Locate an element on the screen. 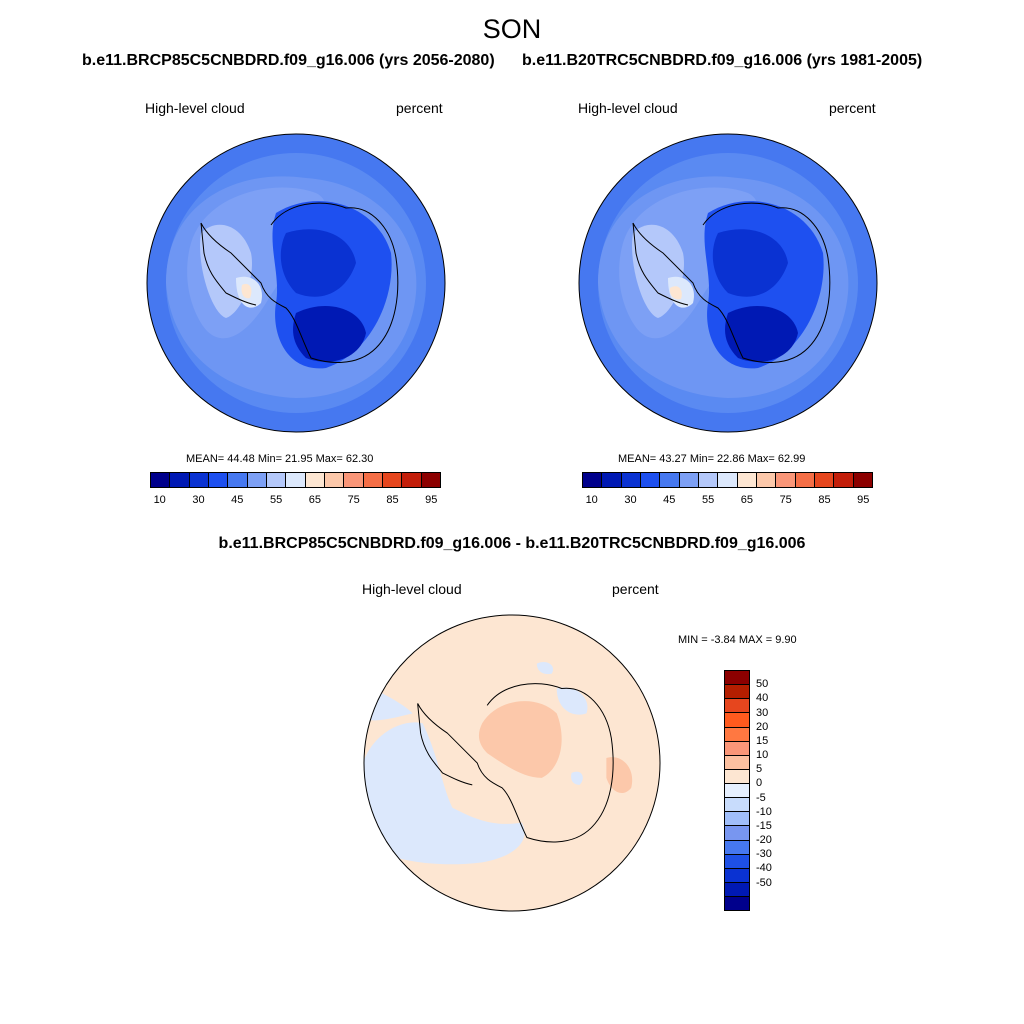  colorbar-tick-label: 0 is located at coordinates (759, 783).